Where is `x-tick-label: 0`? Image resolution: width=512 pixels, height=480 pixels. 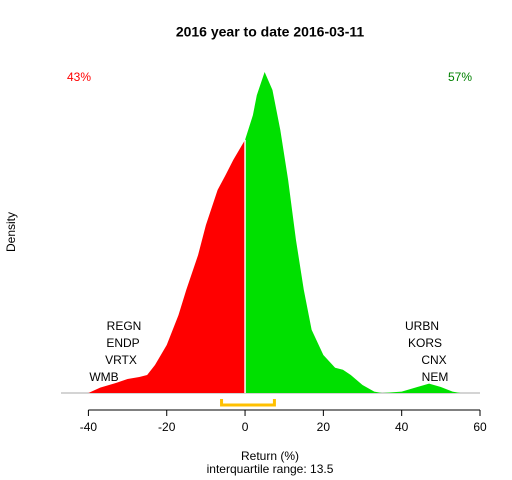
x-tick-label: 0 is located at coordinates (245, 427).